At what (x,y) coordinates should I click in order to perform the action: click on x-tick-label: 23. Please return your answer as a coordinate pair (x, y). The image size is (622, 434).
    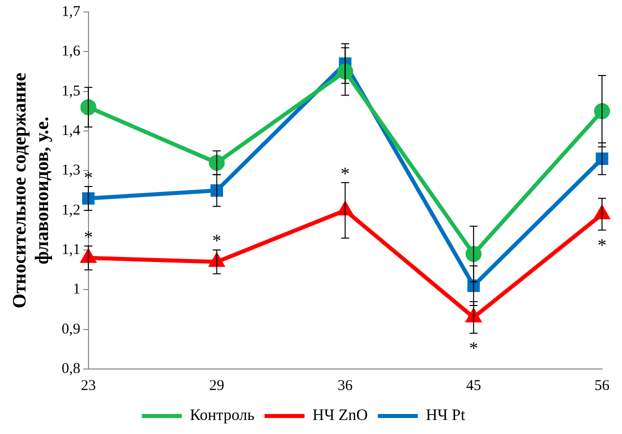
    Looking at the image, I should click on (88, 386).